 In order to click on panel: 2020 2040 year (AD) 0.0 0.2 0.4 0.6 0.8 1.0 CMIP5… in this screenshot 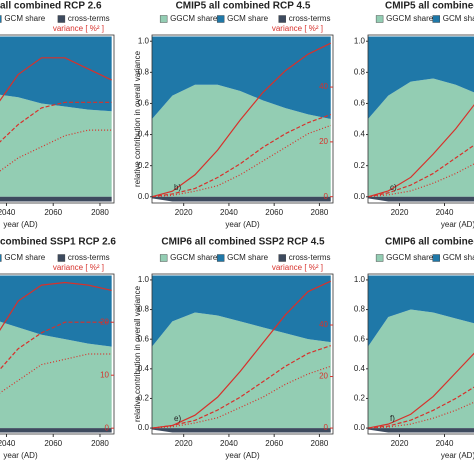, I will do `click(414, 115)`.